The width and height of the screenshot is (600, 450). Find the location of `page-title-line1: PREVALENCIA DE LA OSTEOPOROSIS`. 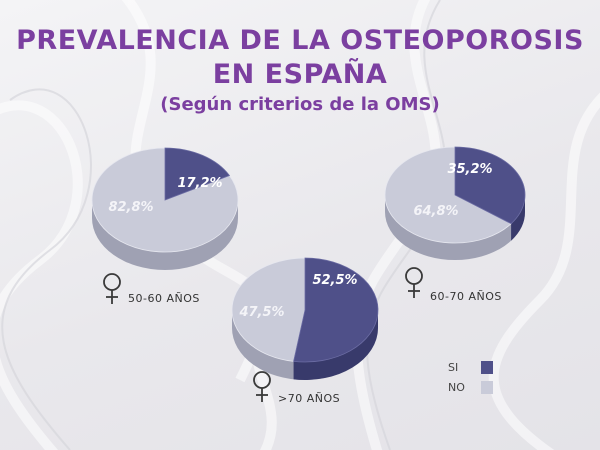

page-title-line1: PREVALENCIA DE LA OSTEOPOROSIS is located at coordinates (300, 40).